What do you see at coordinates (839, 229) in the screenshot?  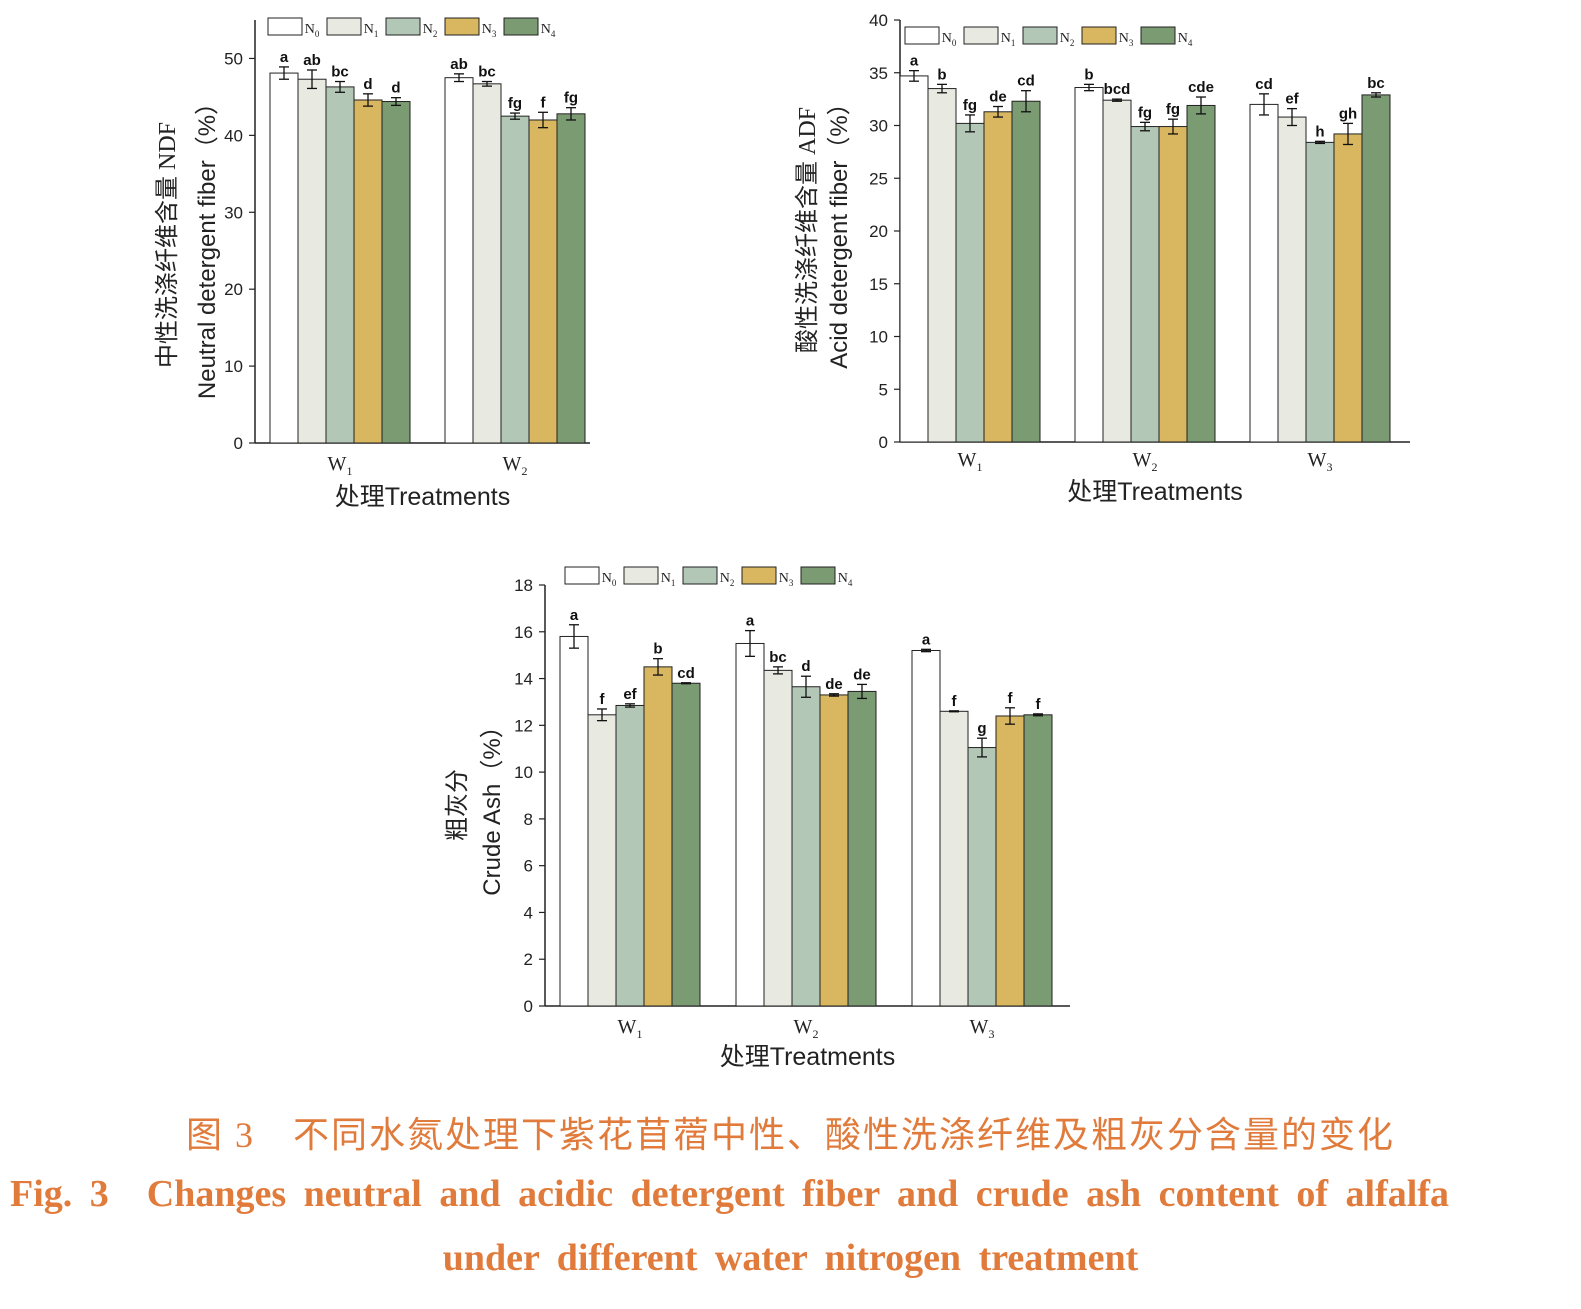 I see `y-axis-title-en: Acid detergent fiber（%）` at bounding box center [839, 229].